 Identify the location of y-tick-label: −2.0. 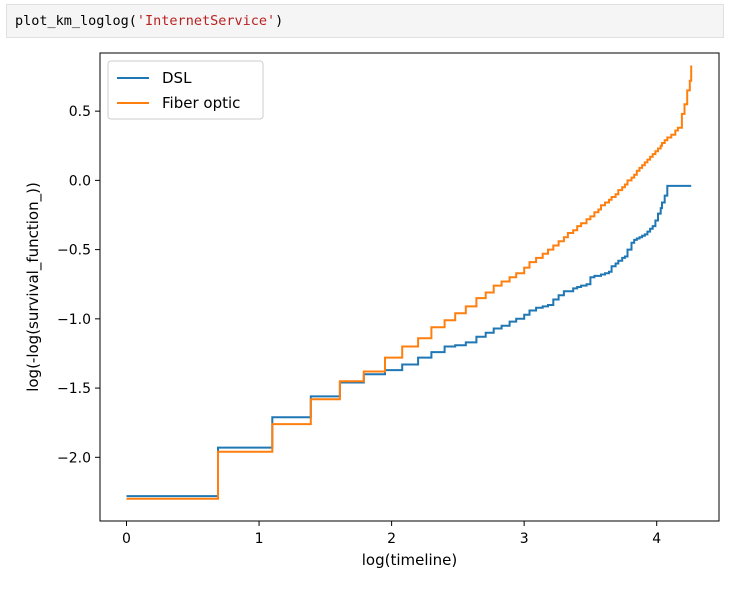
(74, 458).